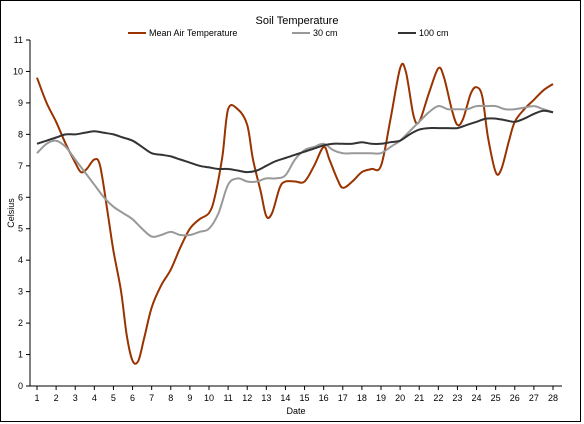  I want to click on y-tick-label: 11, so click(18, 40).